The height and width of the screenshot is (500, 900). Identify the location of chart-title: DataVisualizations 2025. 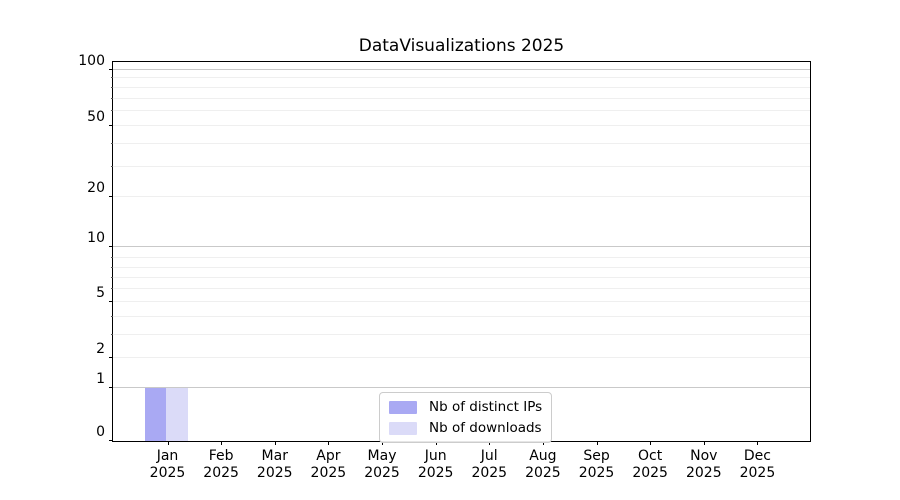
(461, 46).